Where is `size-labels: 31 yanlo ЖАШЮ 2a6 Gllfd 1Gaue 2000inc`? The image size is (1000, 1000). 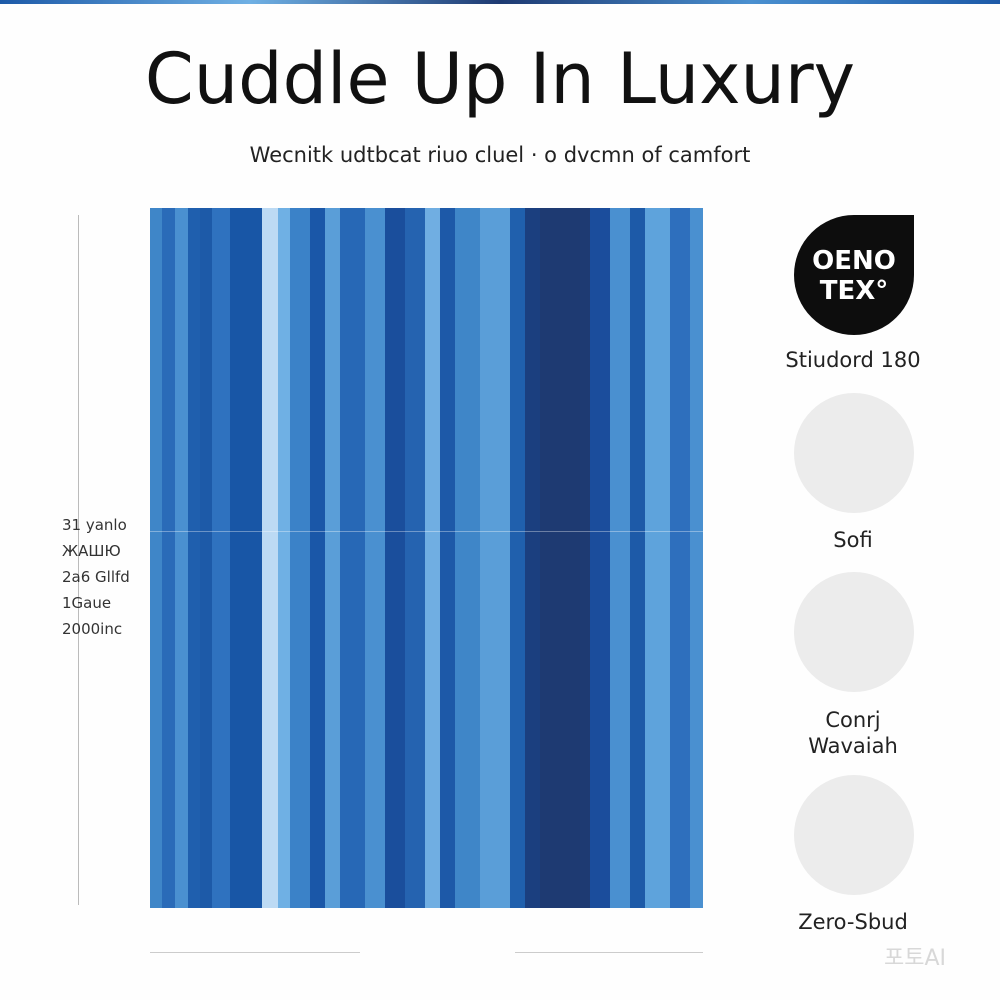
size-labels: 31 yanlo ЖАШЮ 2a6 Gllfd 1Gaue 2000inc is located at coordinates (96, 577).